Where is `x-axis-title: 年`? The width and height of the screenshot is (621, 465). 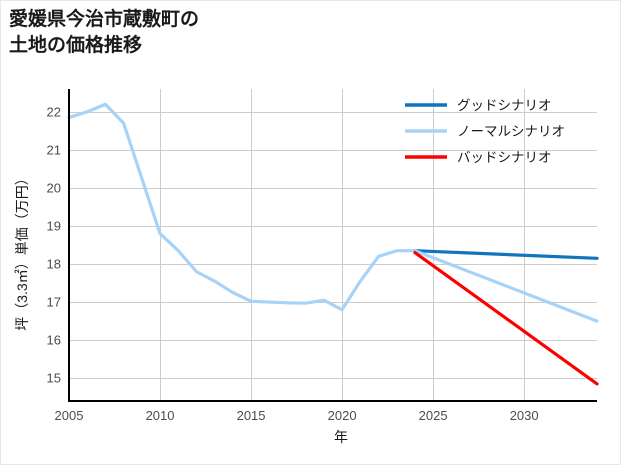 x-axis-title: 年 is located at coordinates (341, 437).